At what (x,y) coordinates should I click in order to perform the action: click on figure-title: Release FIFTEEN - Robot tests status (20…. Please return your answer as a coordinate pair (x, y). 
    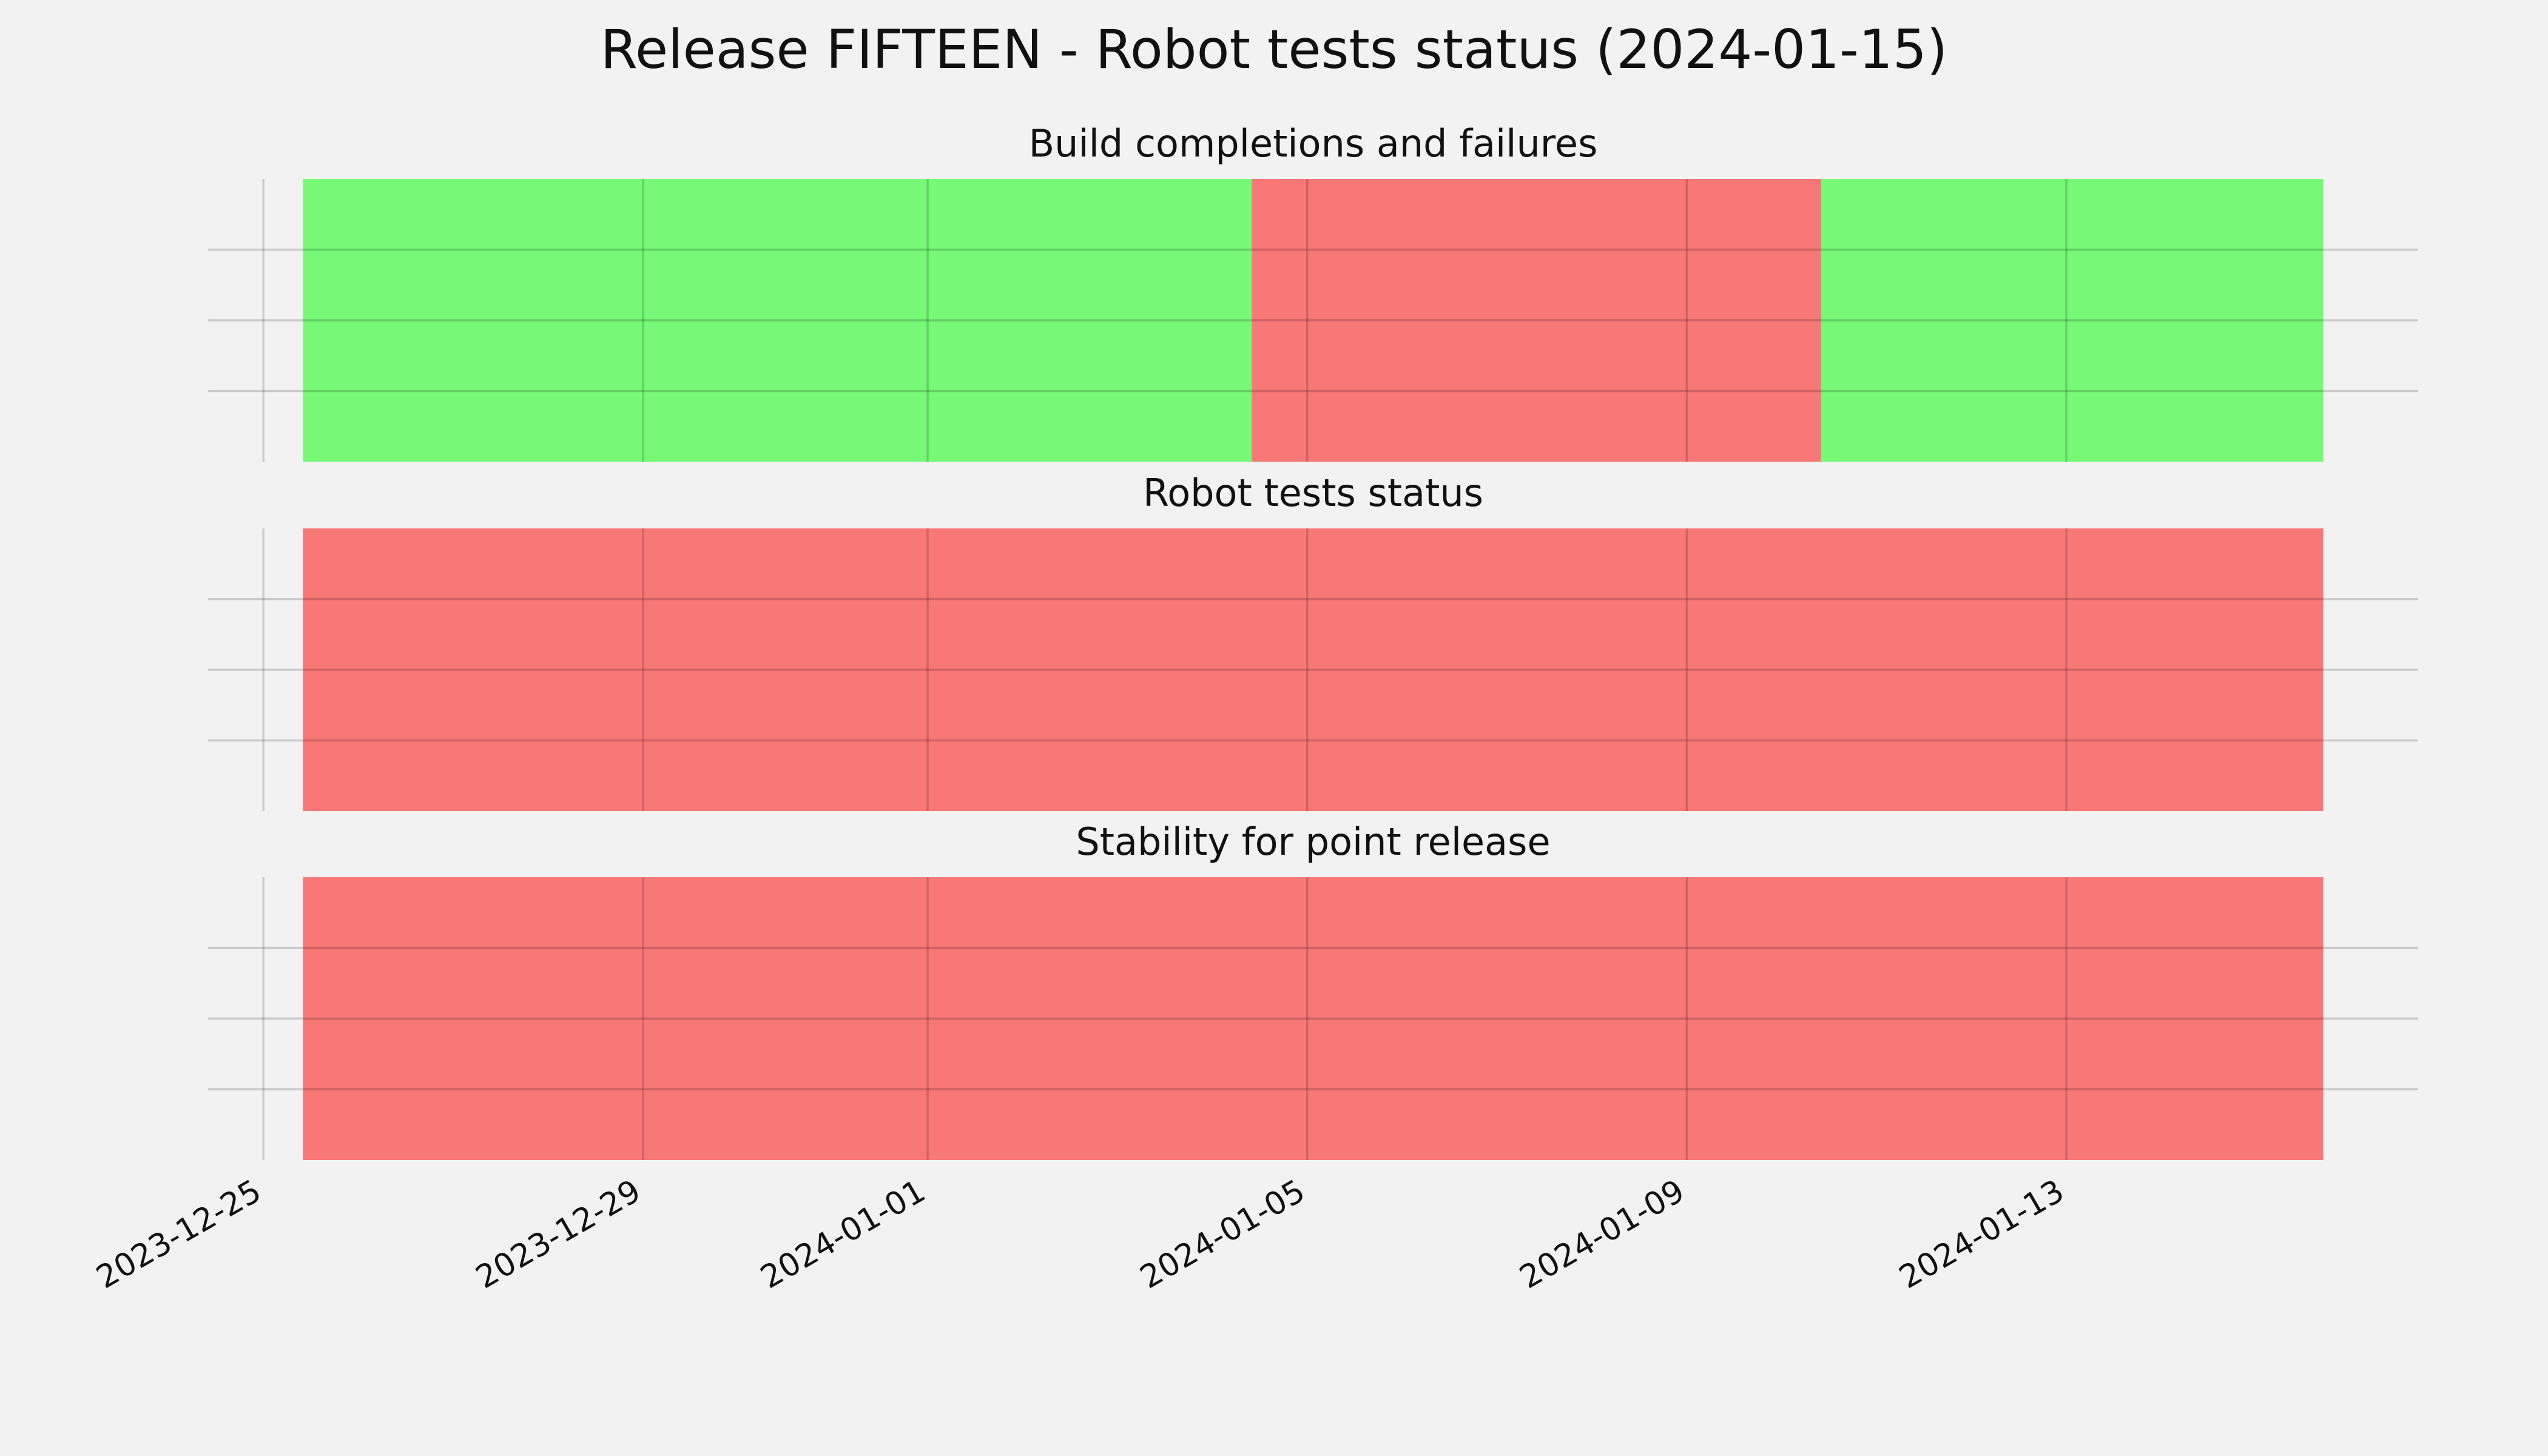
    Looking at the image, I should click on (1274, 49).